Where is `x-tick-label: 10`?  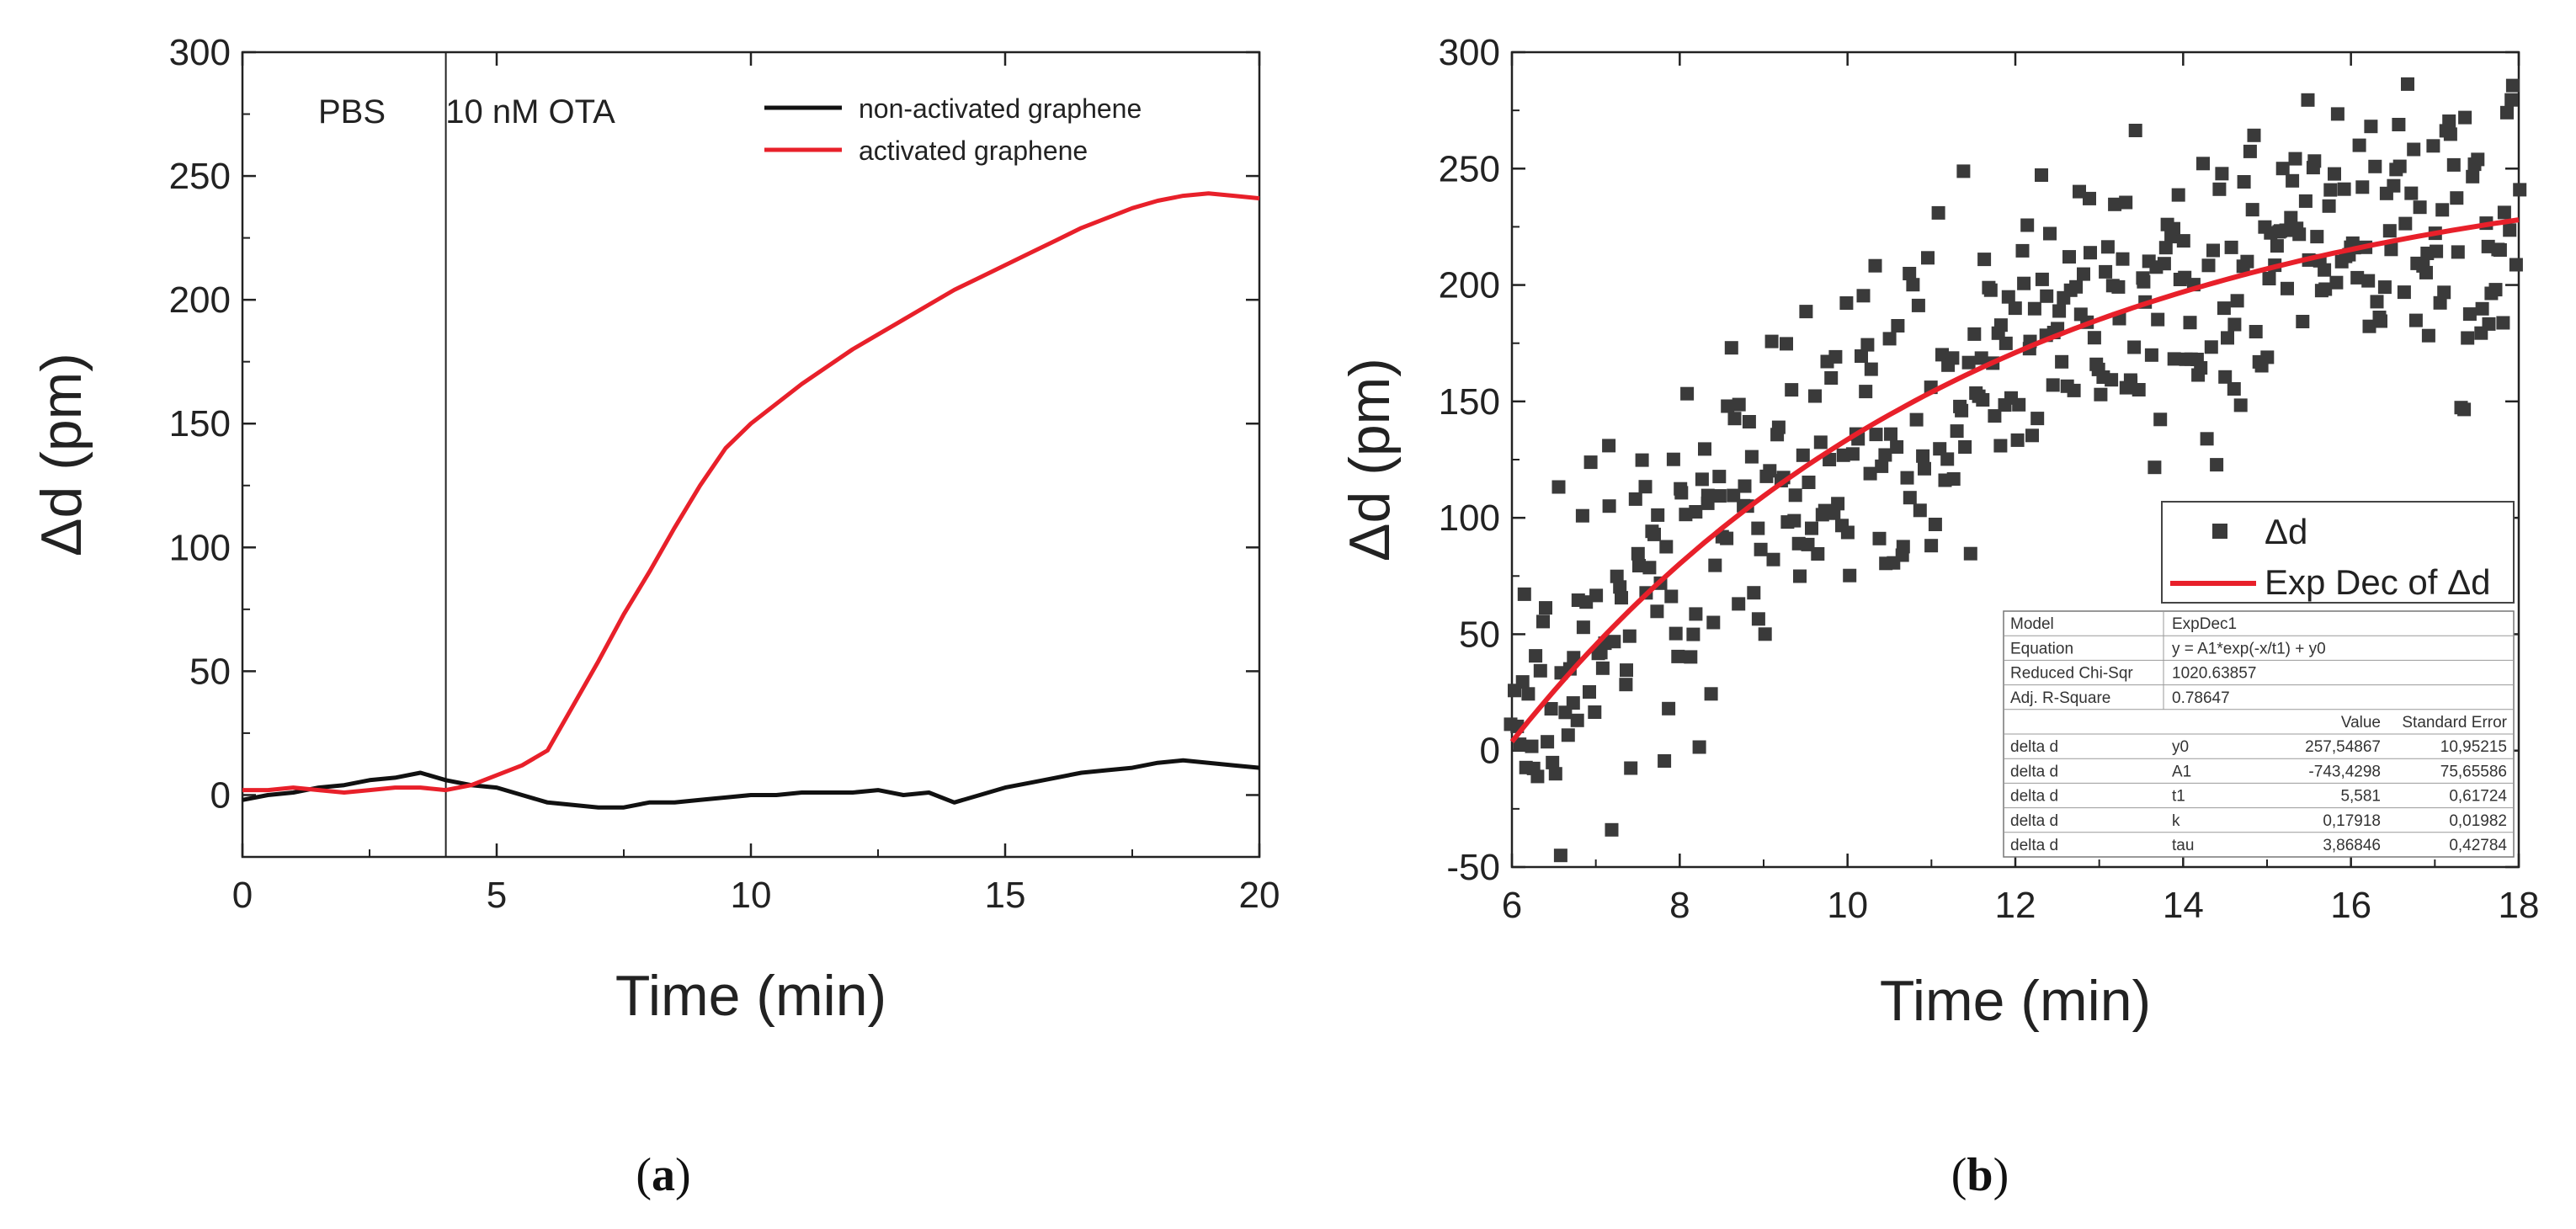 x-tick-label: 10 is located at coordinates (1848, 905).